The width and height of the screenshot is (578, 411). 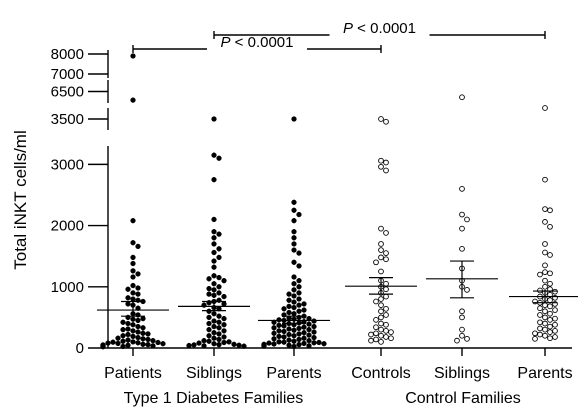 What do you see at coordinates (257, 42) in the screenshot?
I see `label-background` at bounding box center [257, 42].